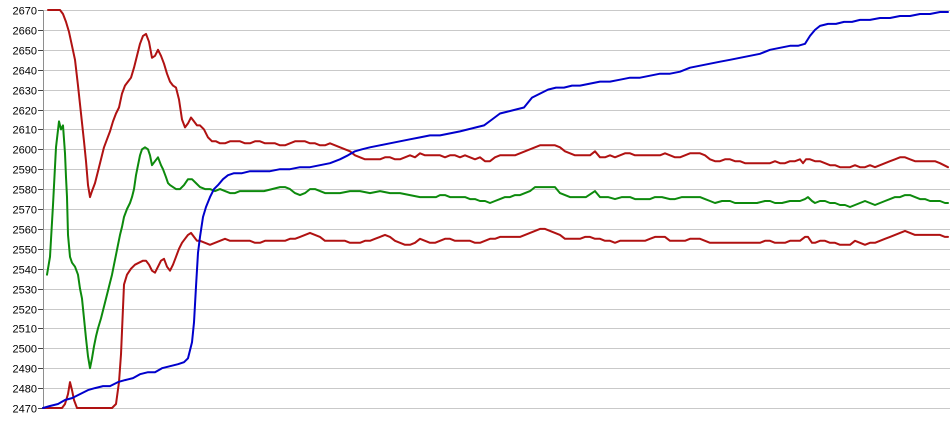 The image size is (950, 435). Describe the element at coordinates (25, 271) in the screenshot. I see `y-axis-tick-label: 2540` at that location.